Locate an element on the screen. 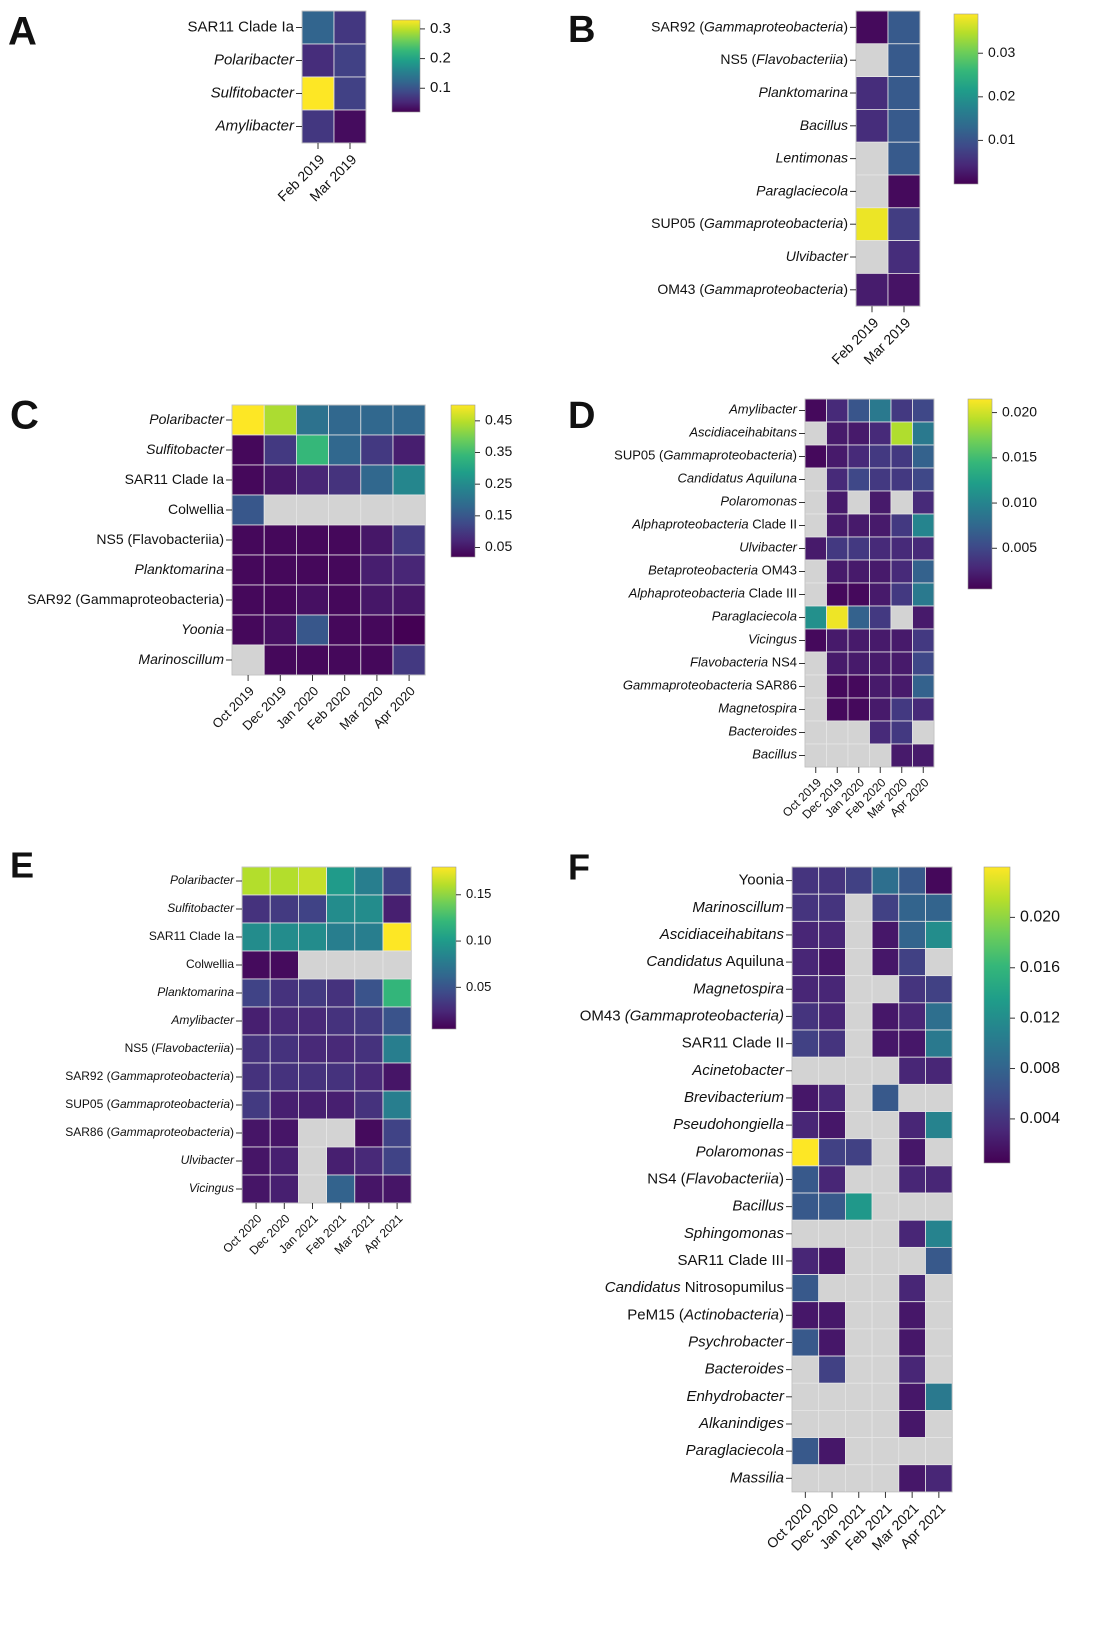  cell-d-r15-c2 is located at coordinates (858, 755).